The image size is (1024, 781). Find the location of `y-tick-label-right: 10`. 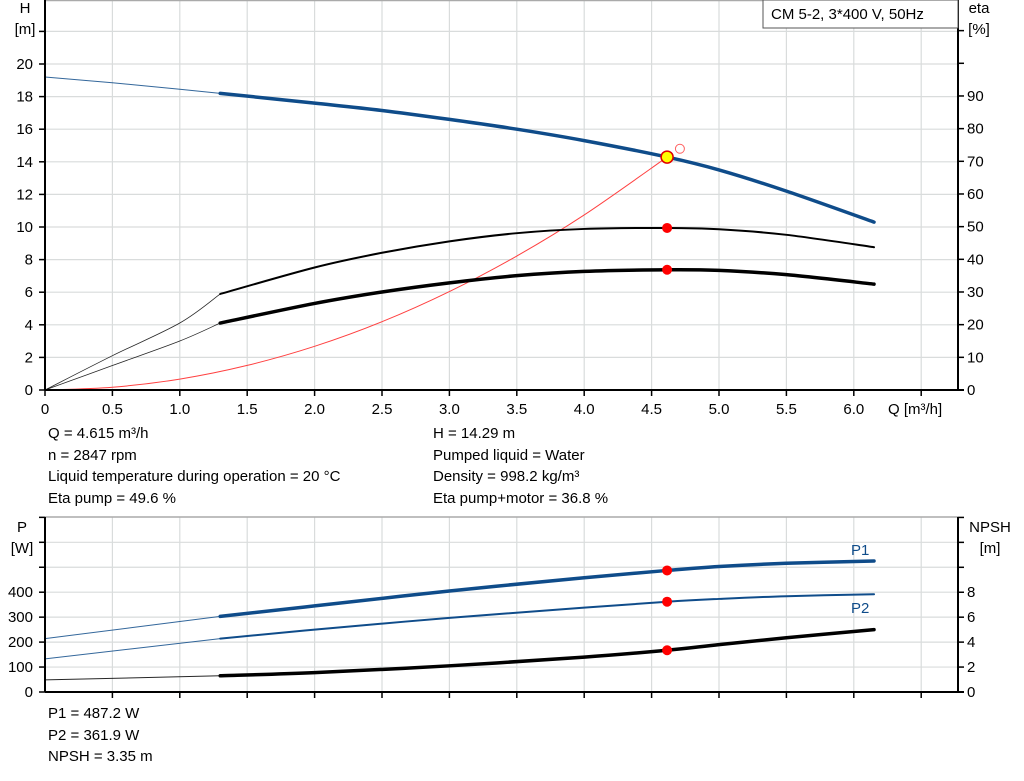

y-tick-label-right: 10 is located at coordinates (975, 357).